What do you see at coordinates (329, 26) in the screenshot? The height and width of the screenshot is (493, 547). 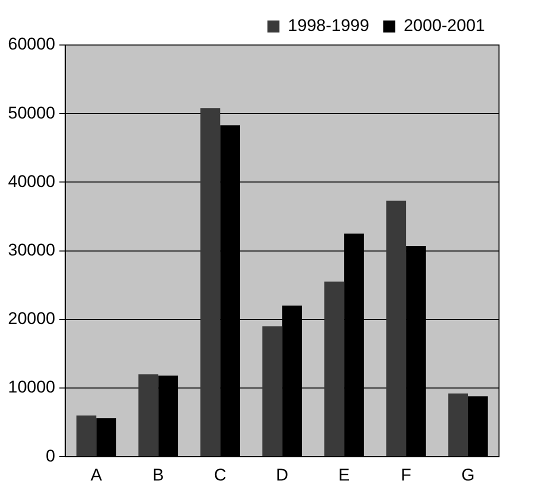 I see `legend-label: 1998-1999` at bounding box center [329, 26].